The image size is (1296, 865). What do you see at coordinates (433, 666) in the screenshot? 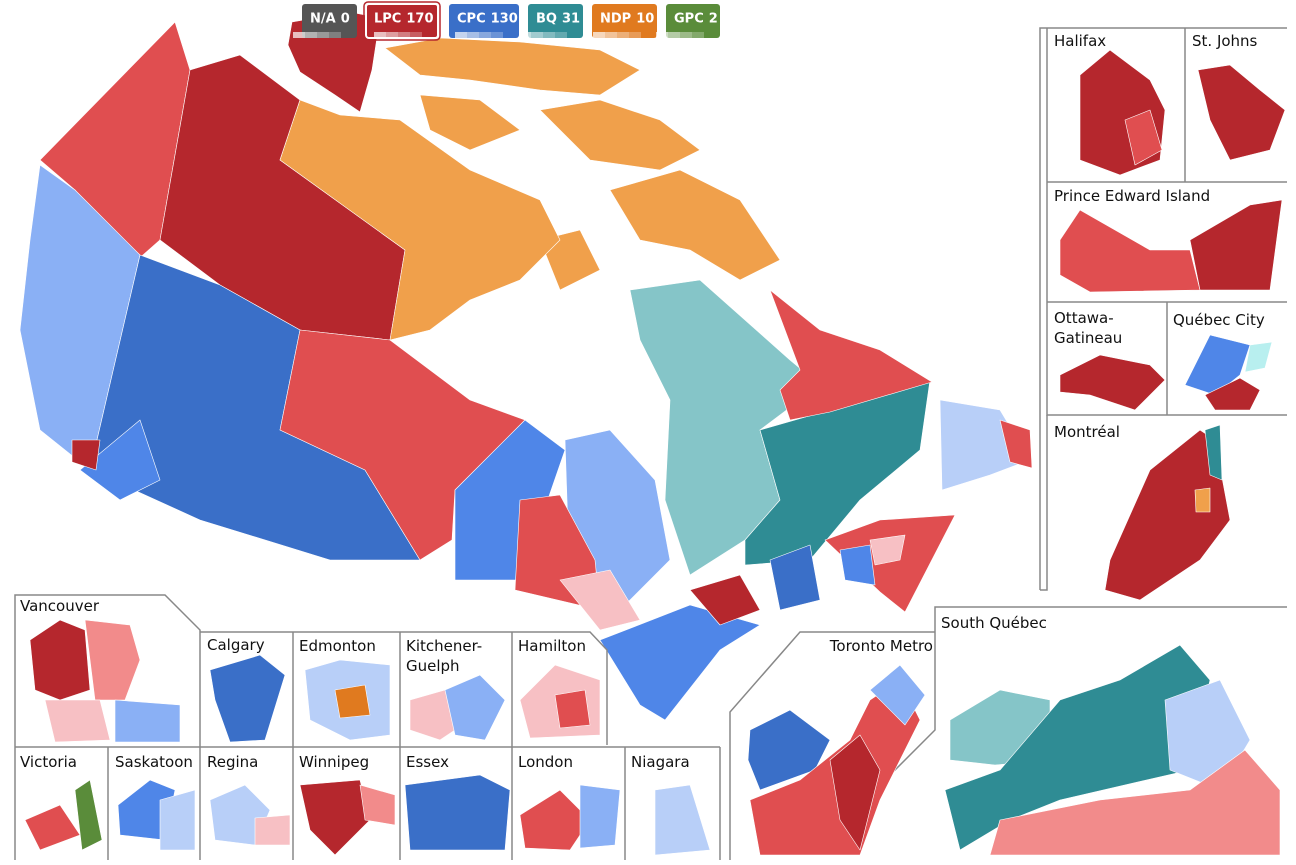
I see `inset-label: Guelph` at bounding box center [433, 666].